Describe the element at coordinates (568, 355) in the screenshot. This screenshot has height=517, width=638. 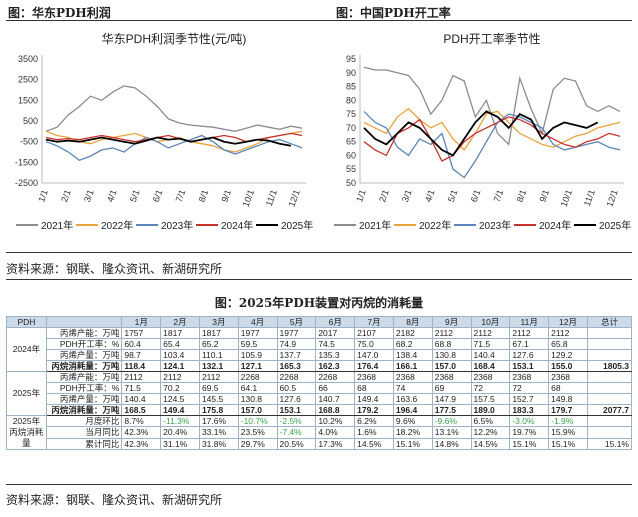
I see `table-cell: 129.2` at that location.